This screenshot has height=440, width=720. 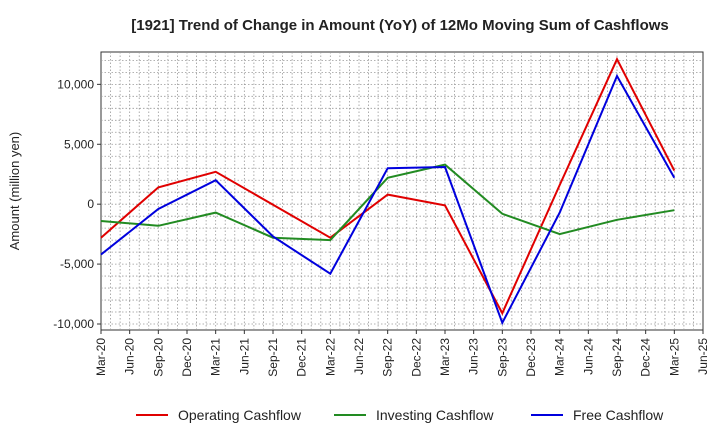 I want to click on x-tick-label: Mar-21, so click(x=216, y=357).